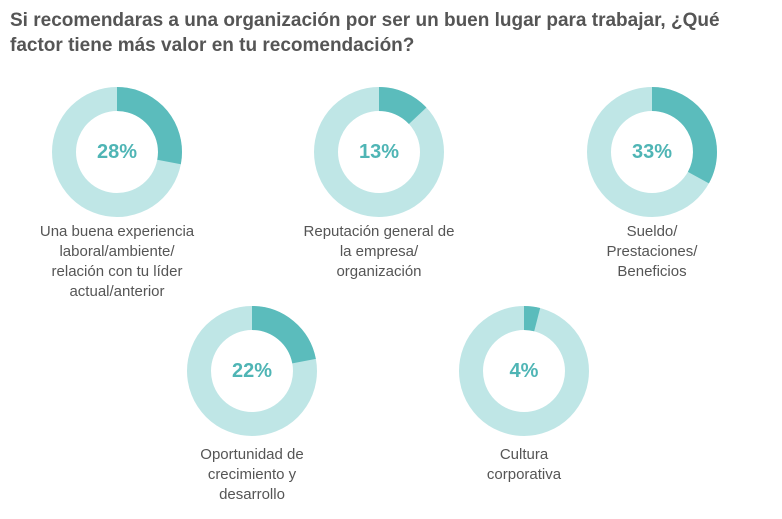 This screenshot has height=519, width=782. I want to click on percent-label: 28%, so click(117, 151).